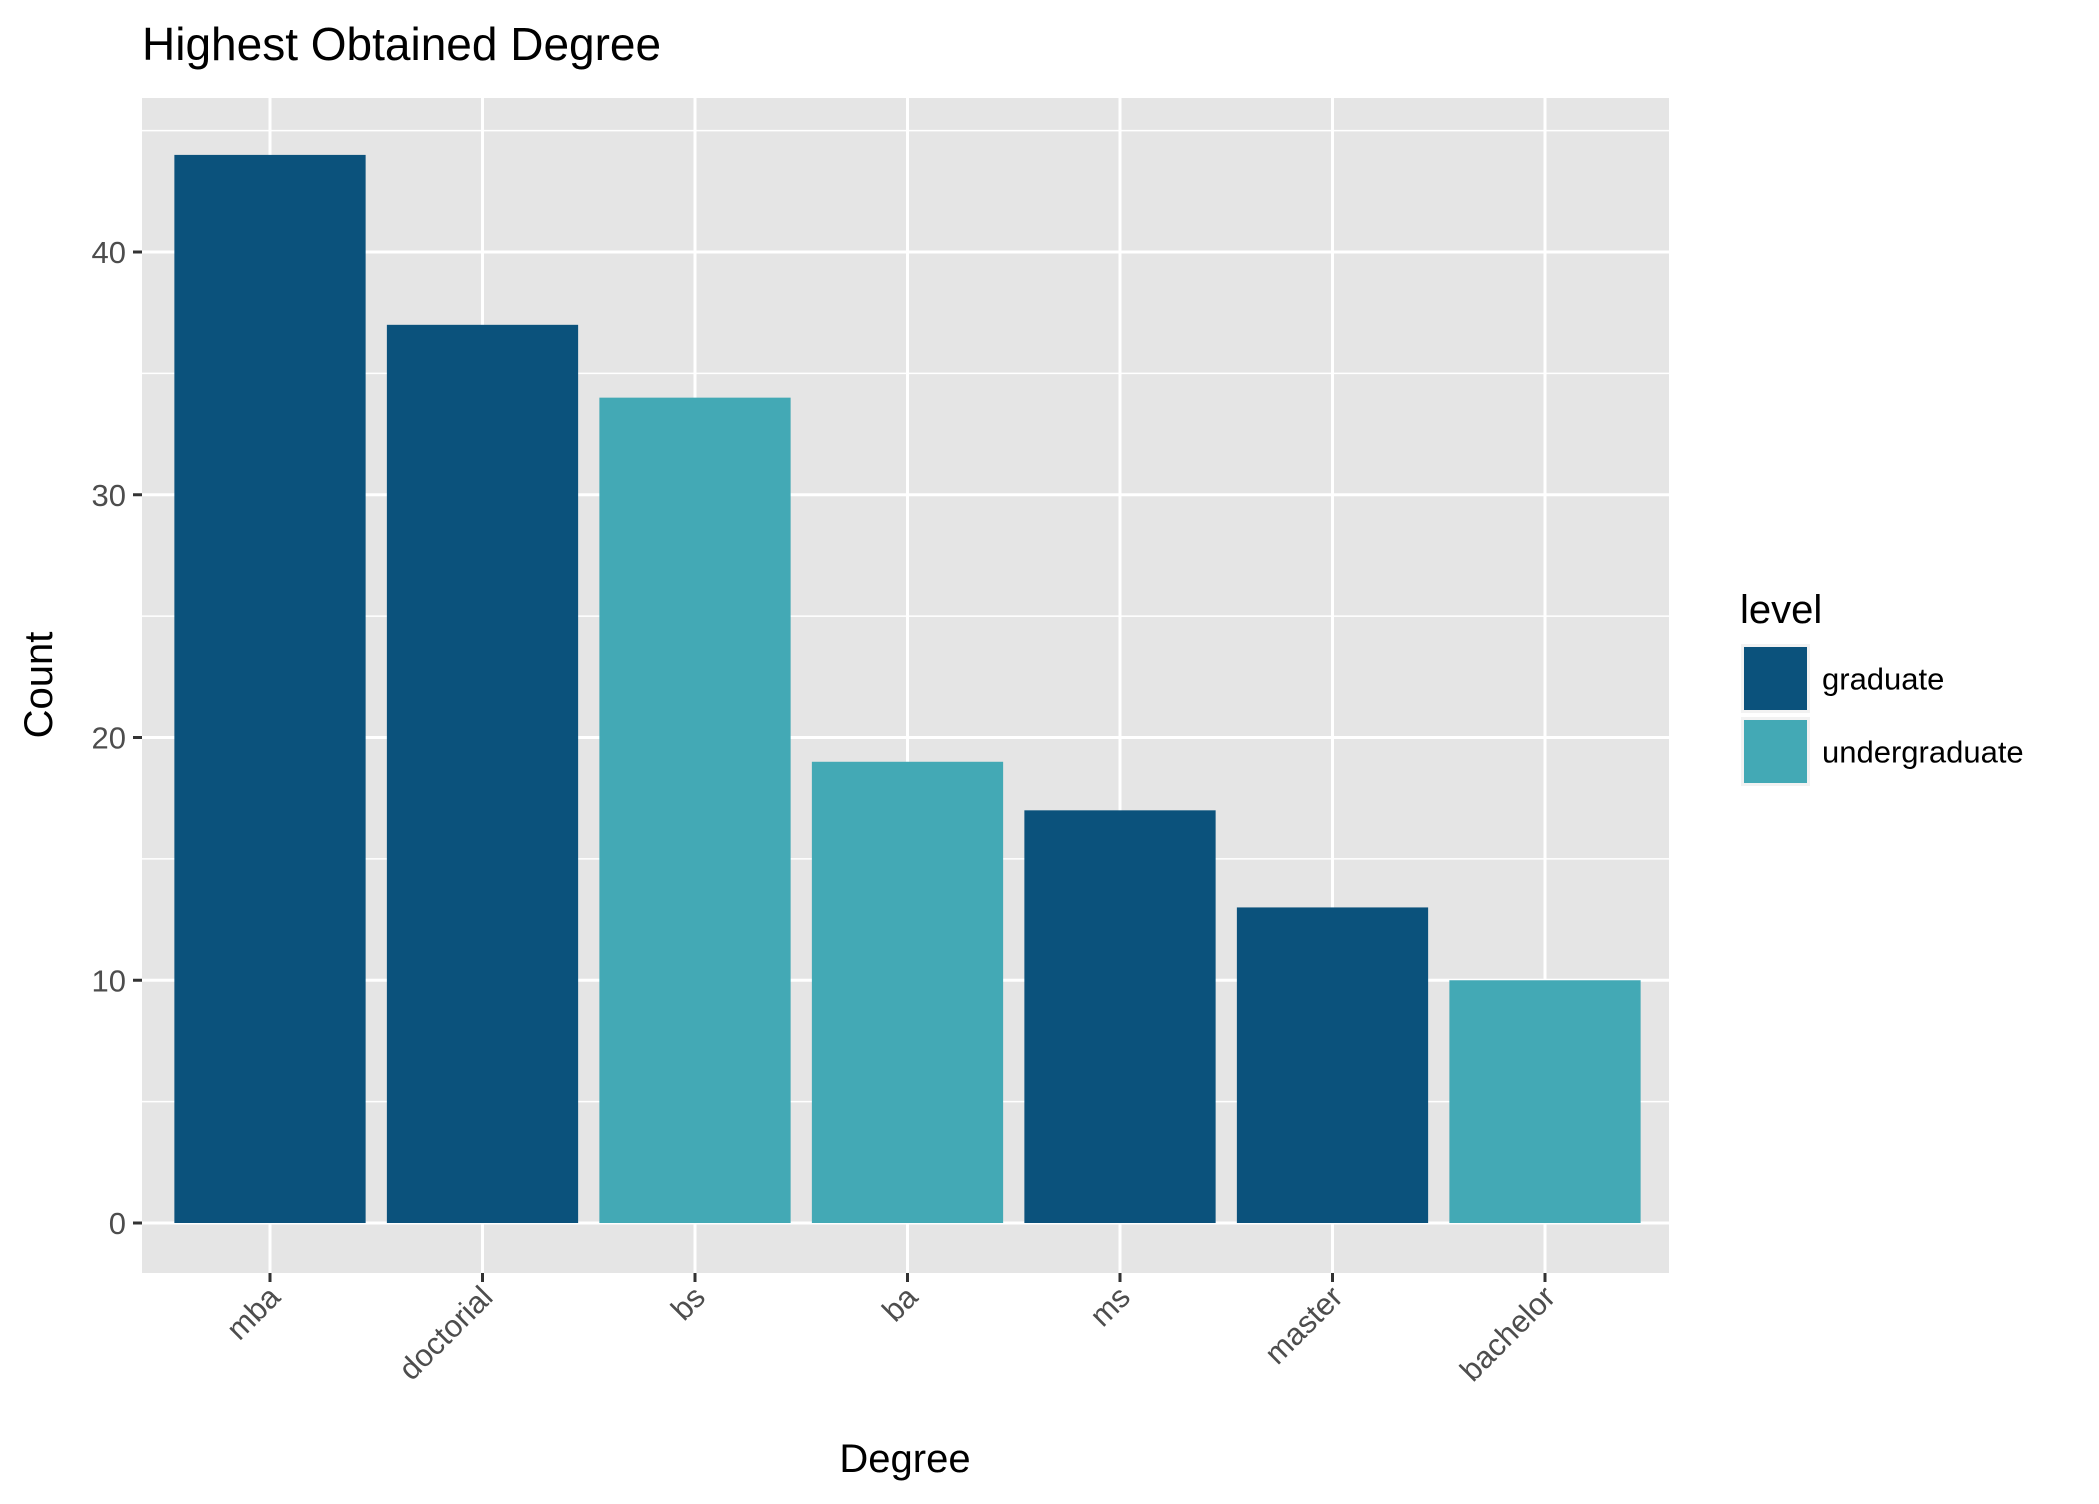  Describe the element at coordinates (1304, 1325) in the screenshot. I see `x-tick-label-master: master` at that location.